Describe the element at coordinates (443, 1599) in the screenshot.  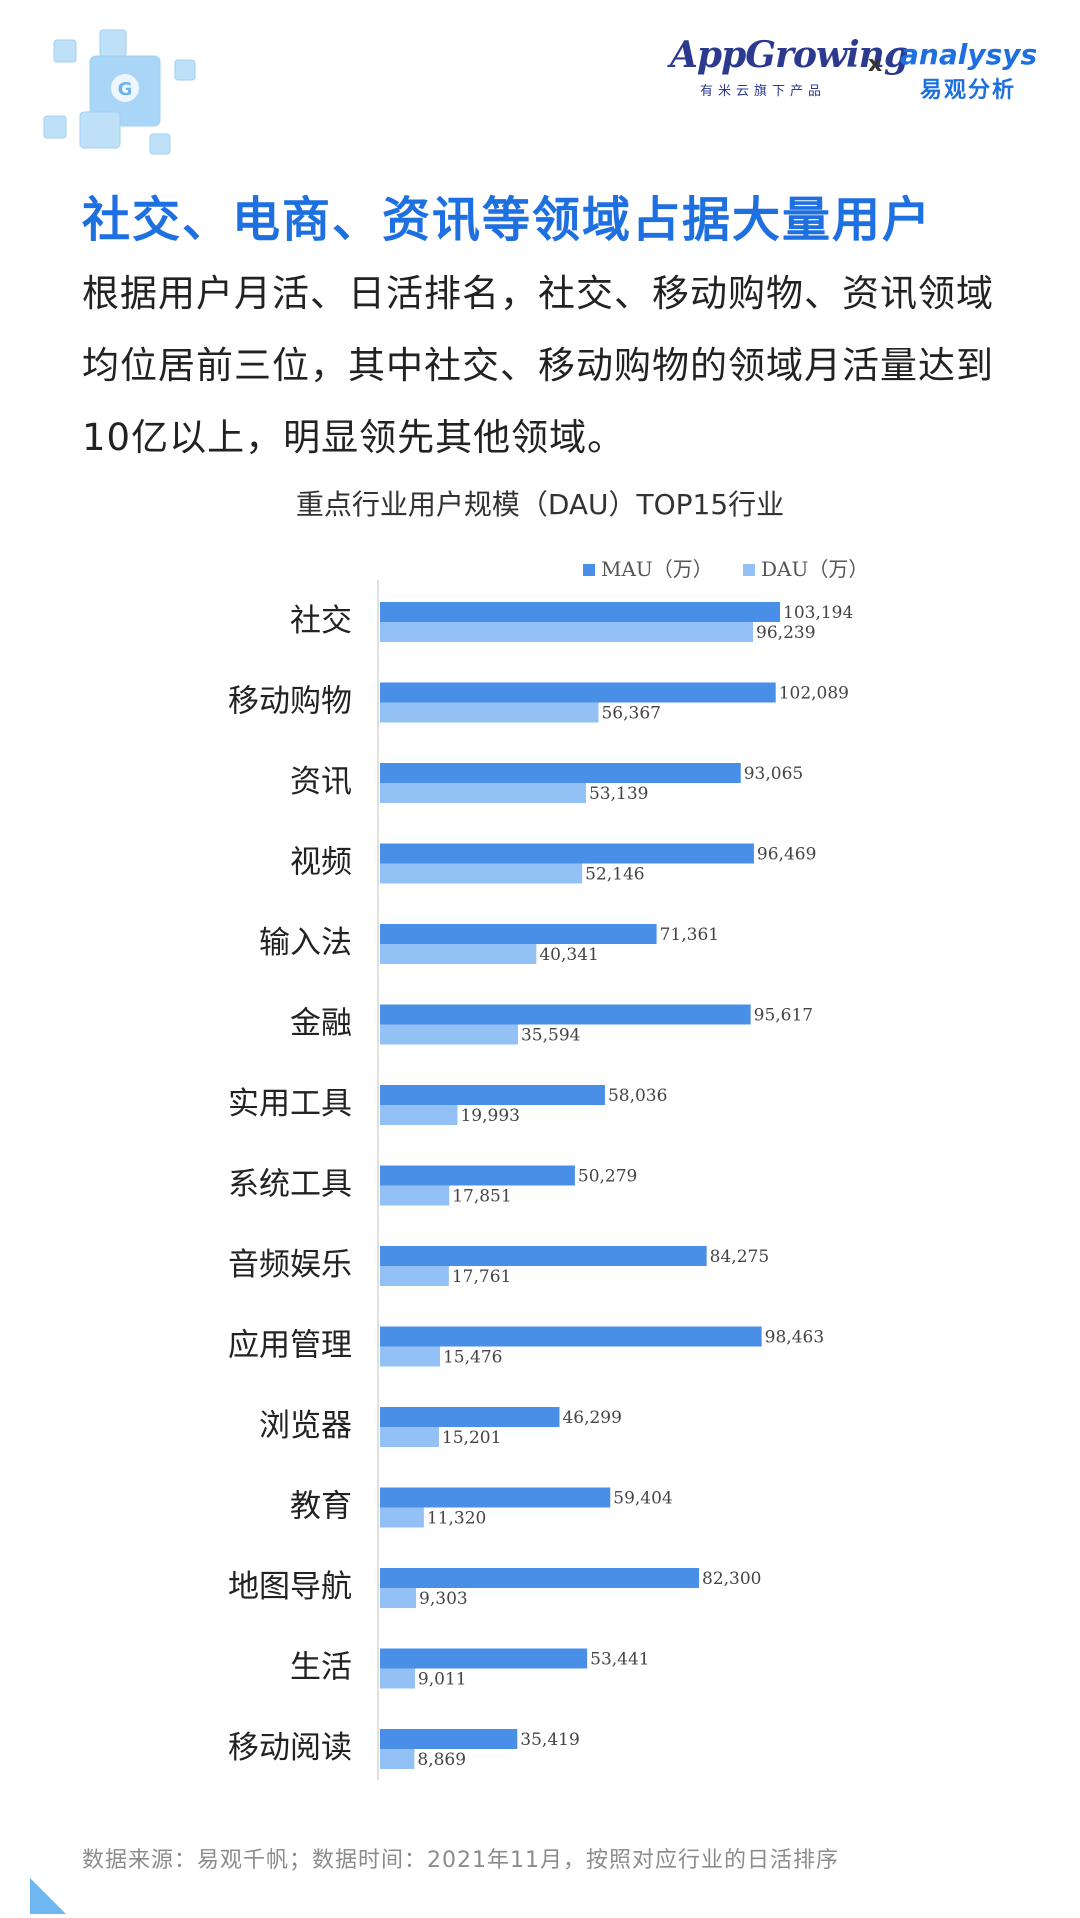
I see `dau-value-label: 9,303` at that location.